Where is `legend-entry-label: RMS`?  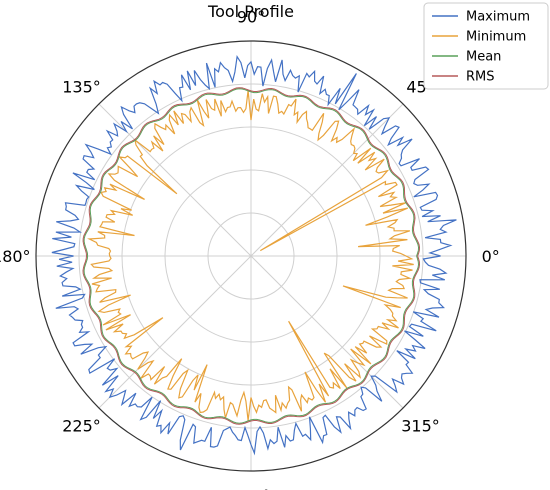 legend-entry-label: RMS is located at coordinates (480, 77).